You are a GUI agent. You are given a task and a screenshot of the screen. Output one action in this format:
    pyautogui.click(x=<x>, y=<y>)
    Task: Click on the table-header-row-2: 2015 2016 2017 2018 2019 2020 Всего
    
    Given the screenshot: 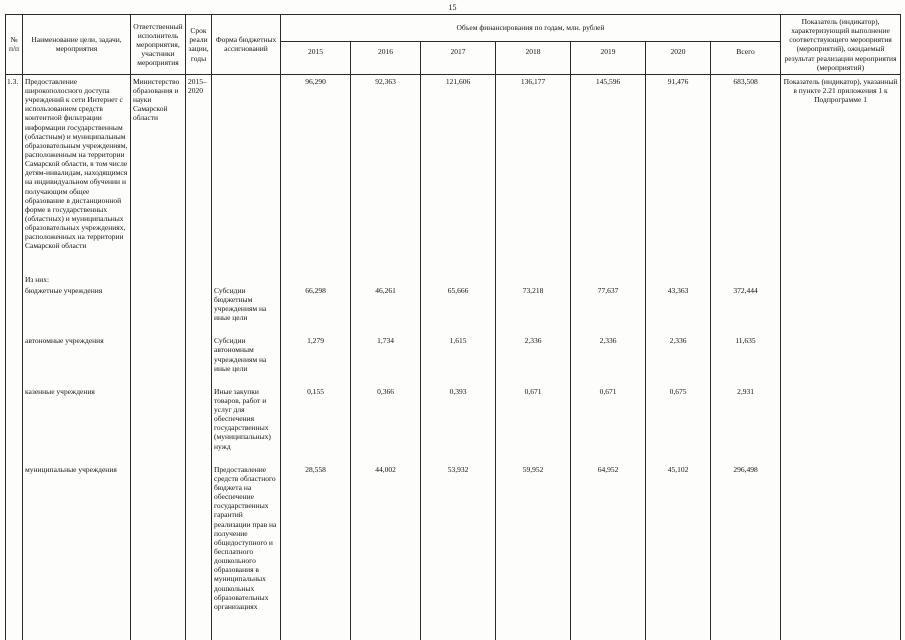 What is the action you would take?
    pyautogui.click(x=453, y=58)
    